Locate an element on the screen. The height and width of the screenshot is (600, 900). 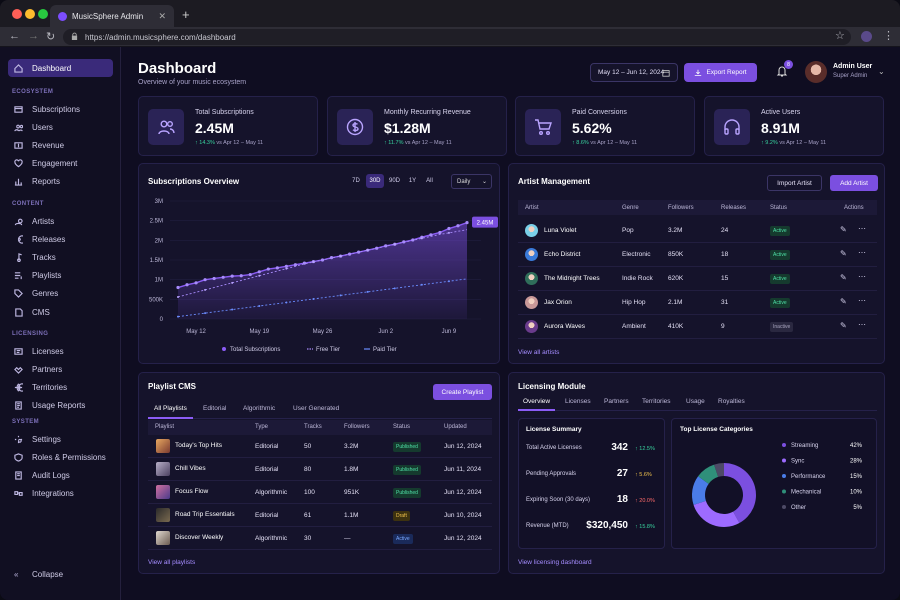
sidebar-item-partners: Partners is located at coordinates (60, 369).